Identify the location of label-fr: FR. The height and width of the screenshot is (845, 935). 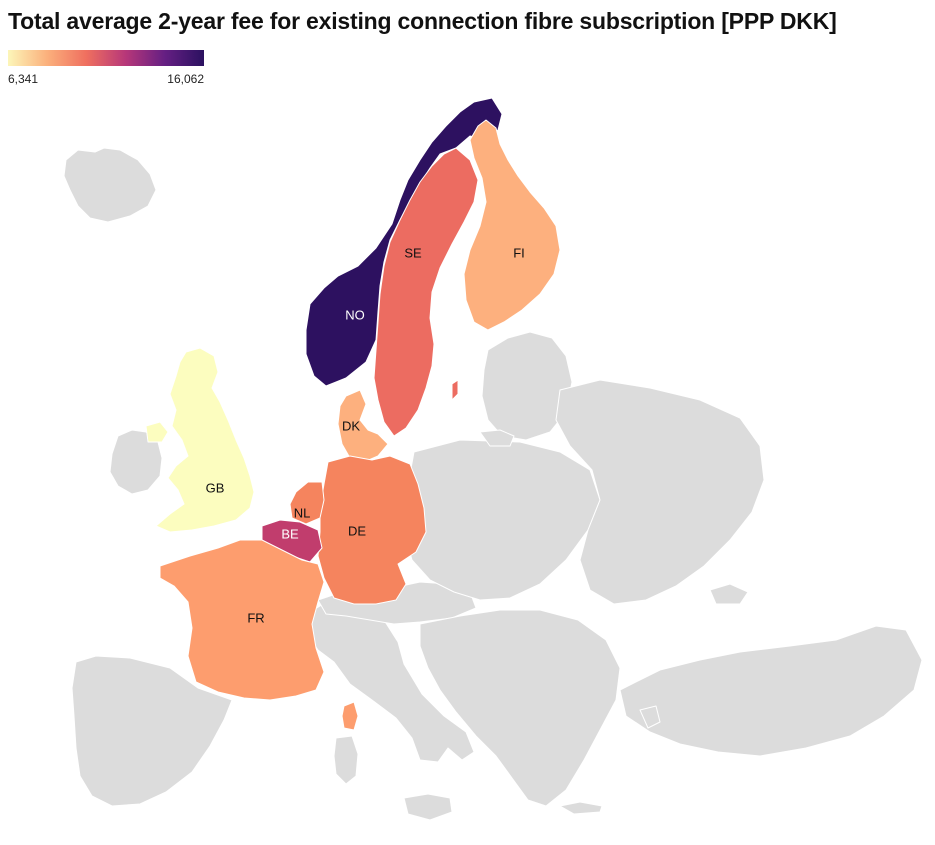
(255, 617).